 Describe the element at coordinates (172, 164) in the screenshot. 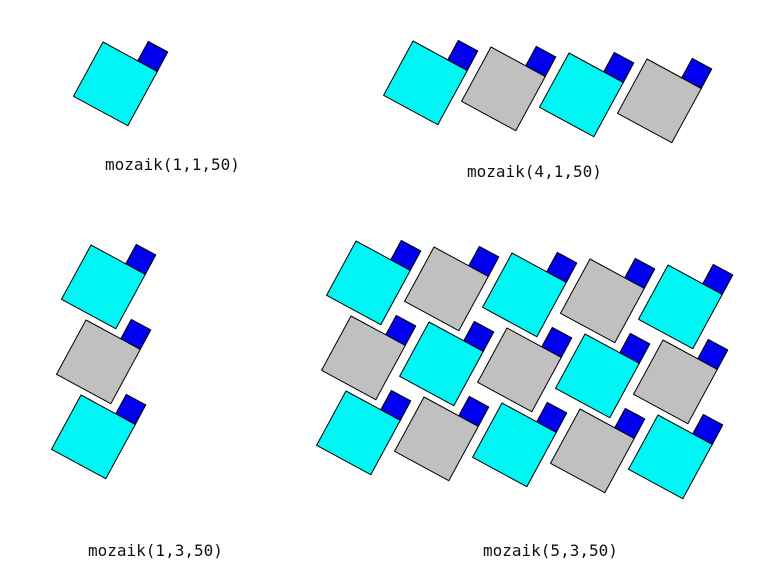

I see `caption-mozaik-1-1: mozaik(1,1,50)` at that location.